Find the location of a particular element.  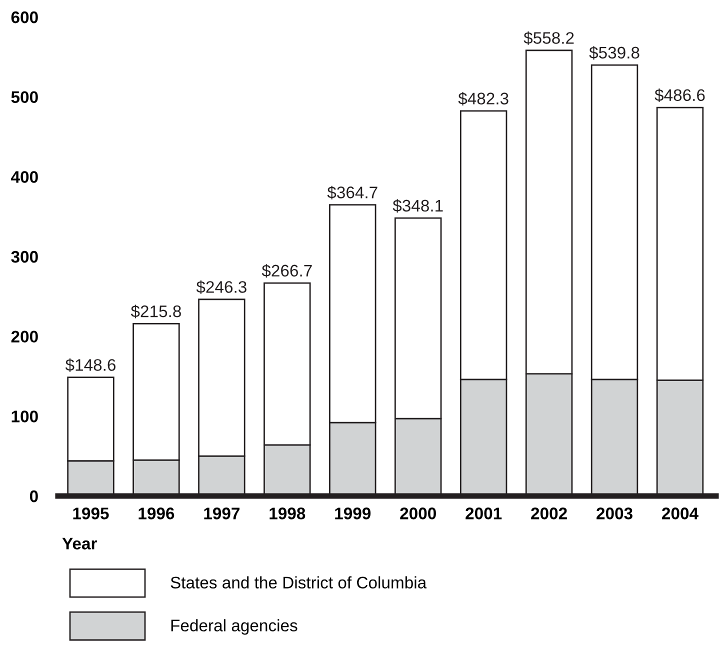

x-tick-label: 2001 is located at coordinates (484, 514).